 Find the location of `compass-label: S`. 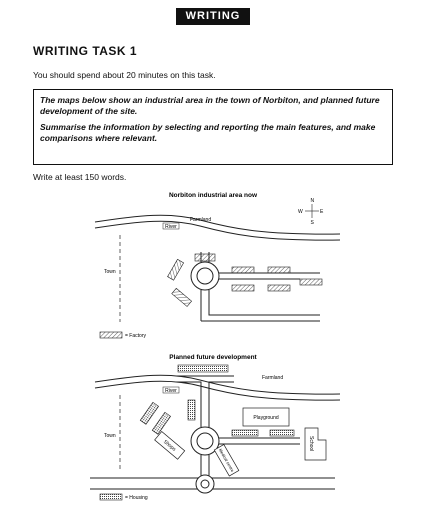

compass-label: S is located at coordinates (313, 223).